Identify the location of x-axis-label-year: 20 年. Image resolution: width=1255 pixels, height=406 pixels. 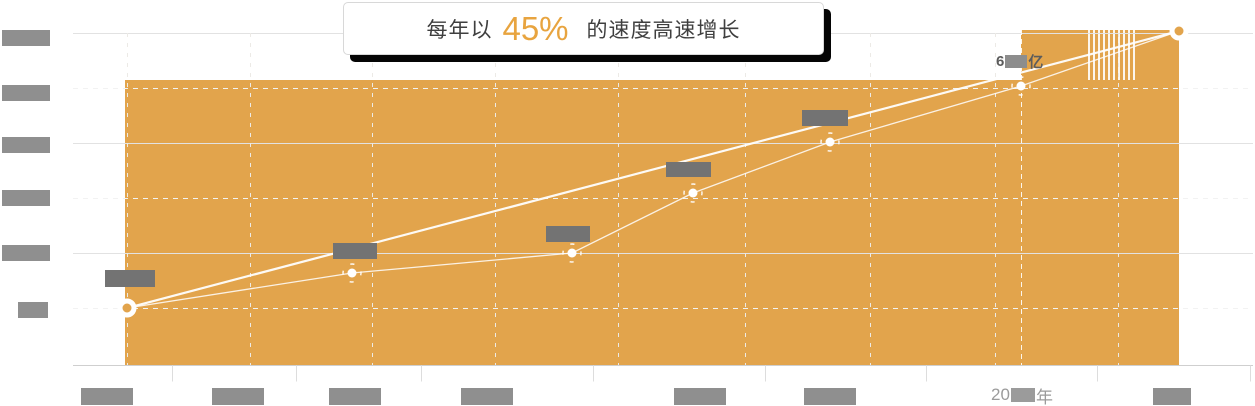
(1022, 395).